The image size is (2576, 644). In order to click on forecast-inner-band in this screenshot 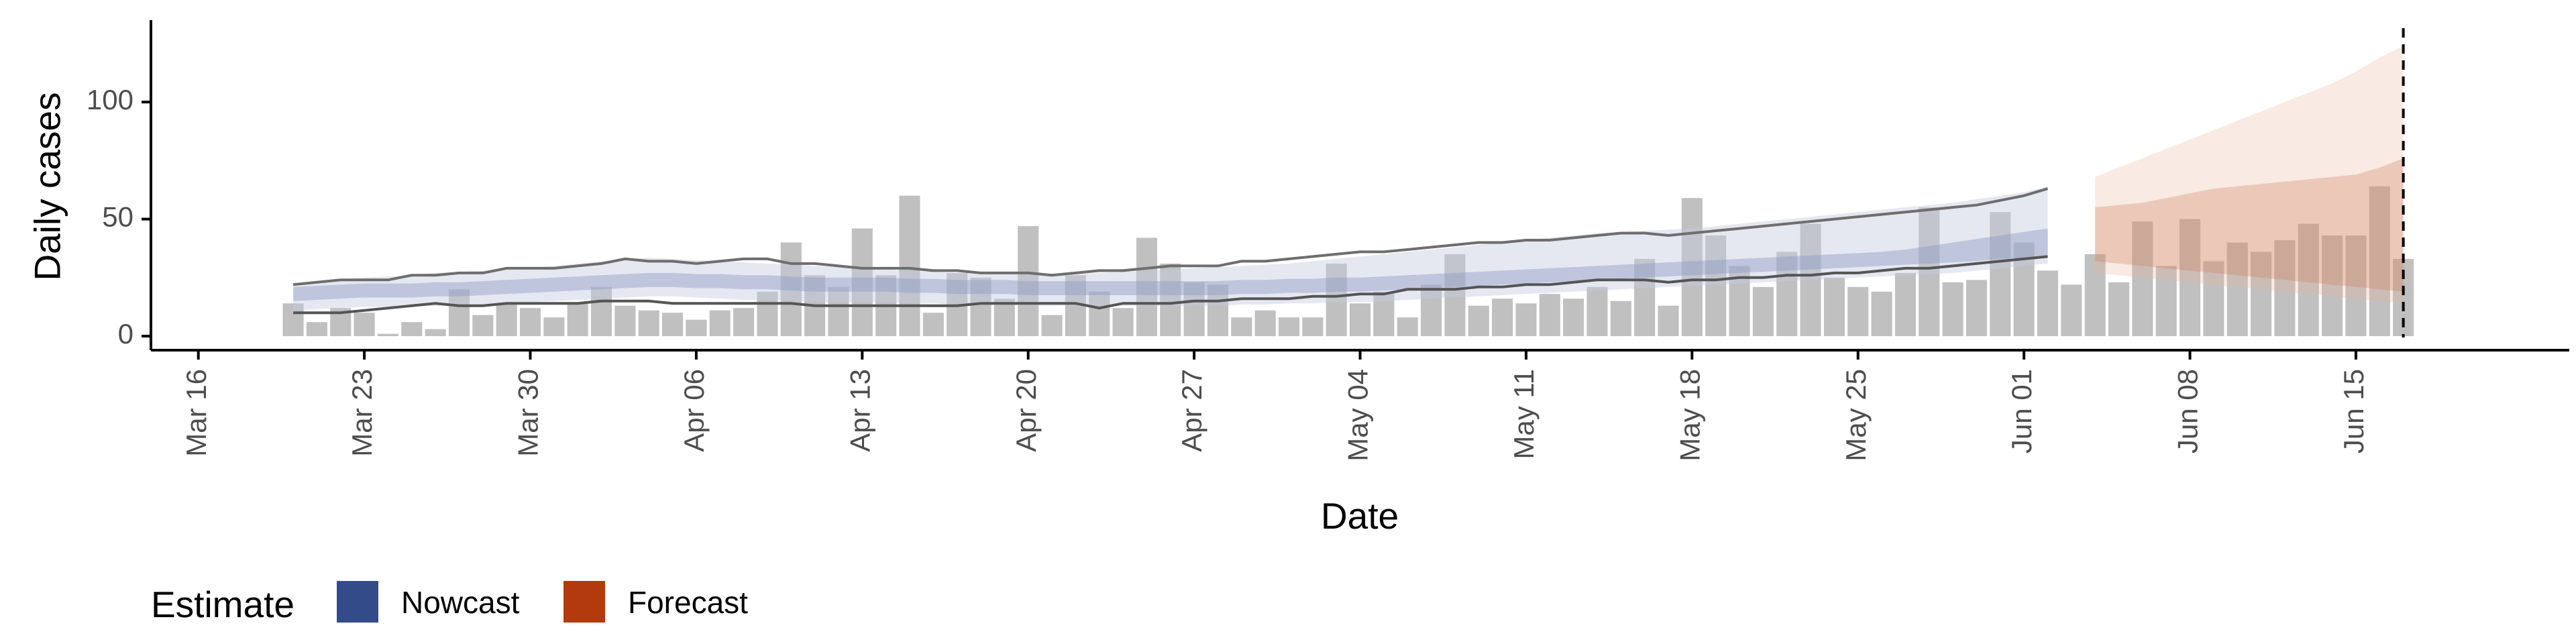, I will do `click(2249, 225)`.